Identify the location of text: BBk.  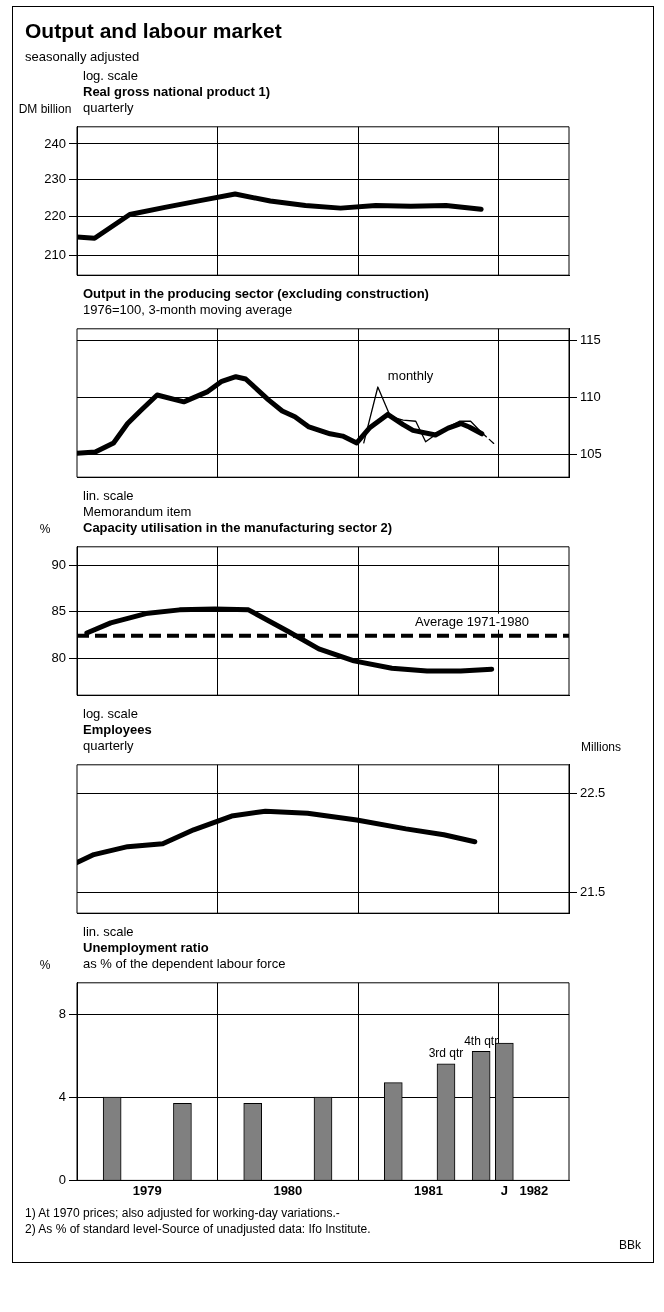
(629, 1245).